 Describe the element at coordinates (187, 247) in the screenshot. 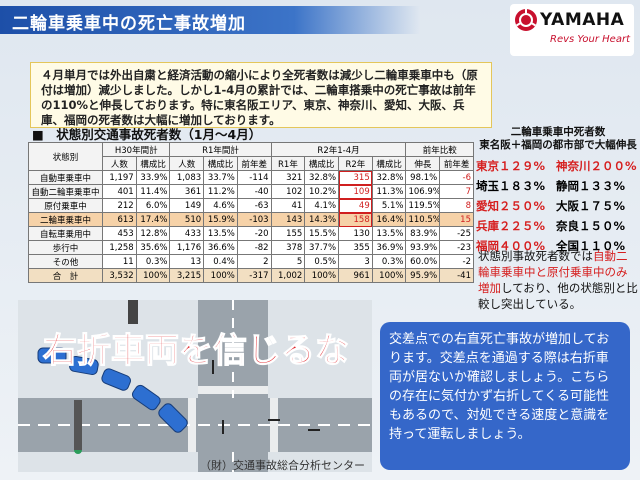

I see `table-cell: 1,176` at that location.